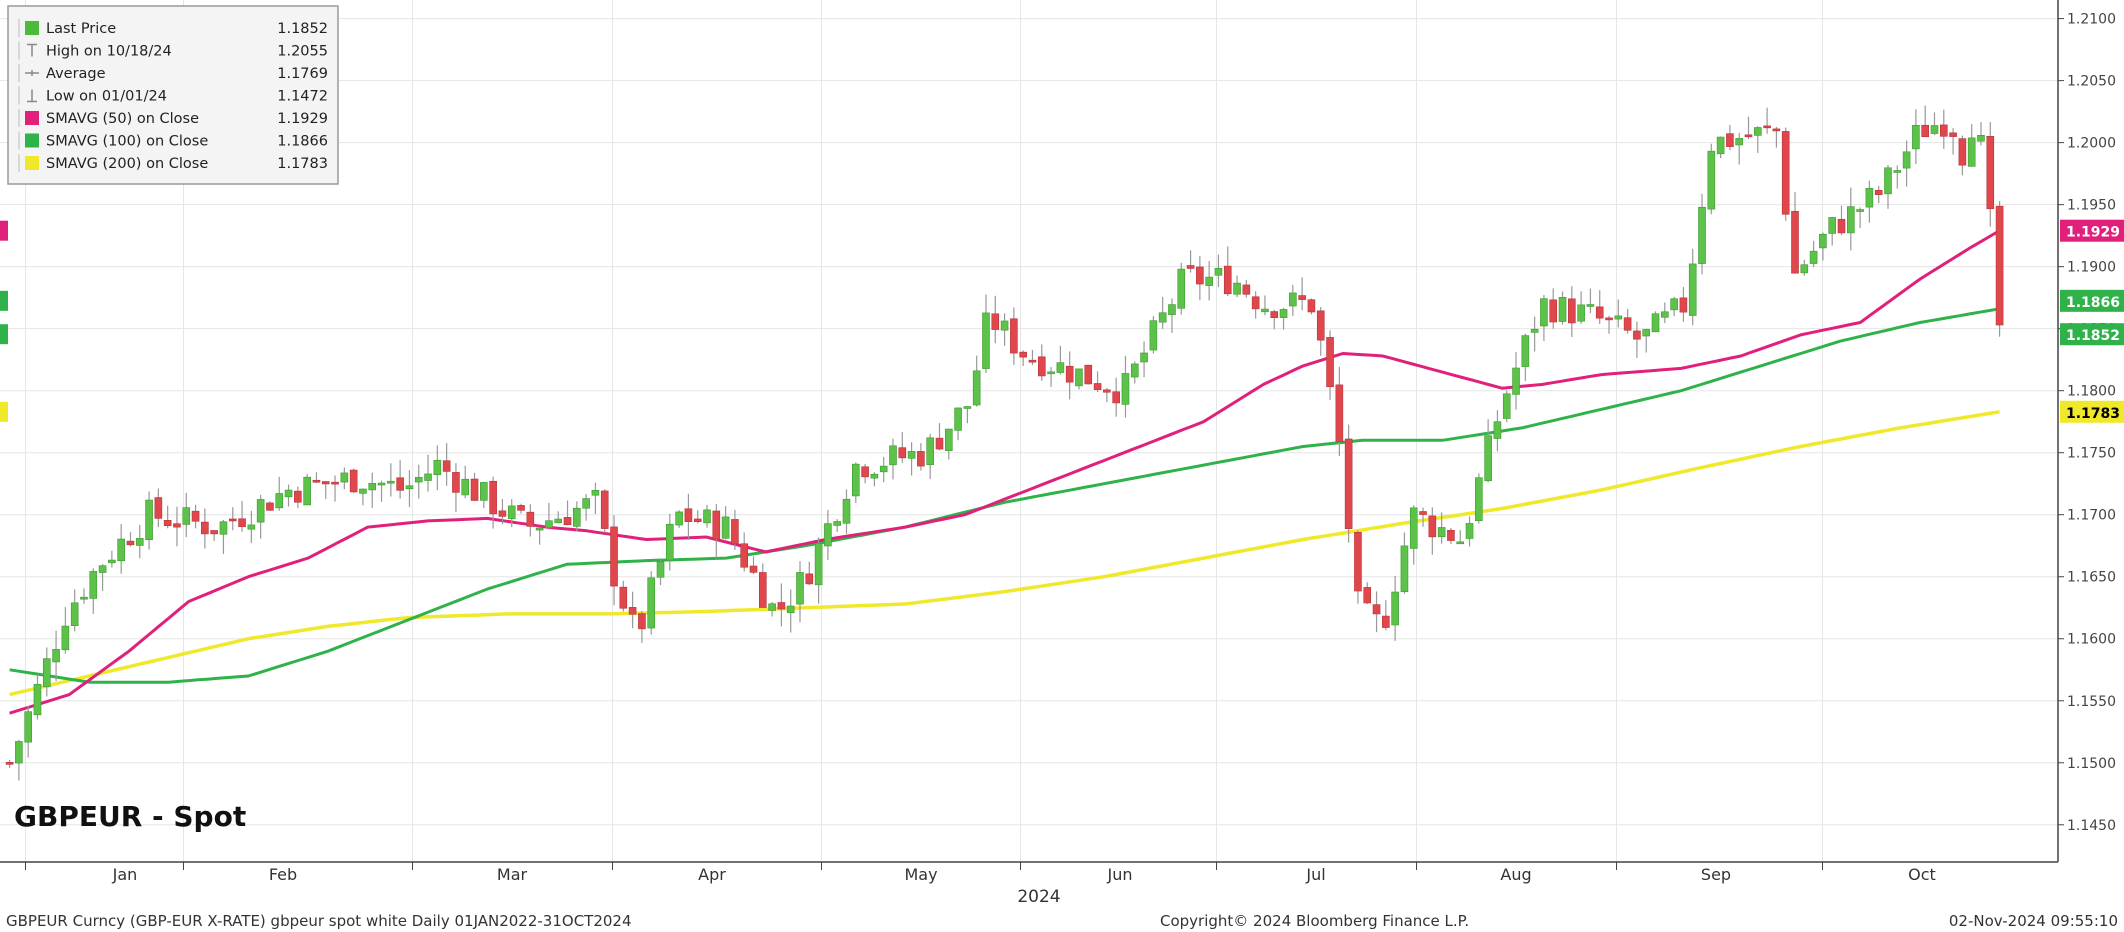 The height and width of the screenshot is (932, 2124). What do you see at coordinates (173, 95) in the screenshot?
I see `legend-item-3: Low on 01/01/24 1.1472` at bounding box center [173, 95].